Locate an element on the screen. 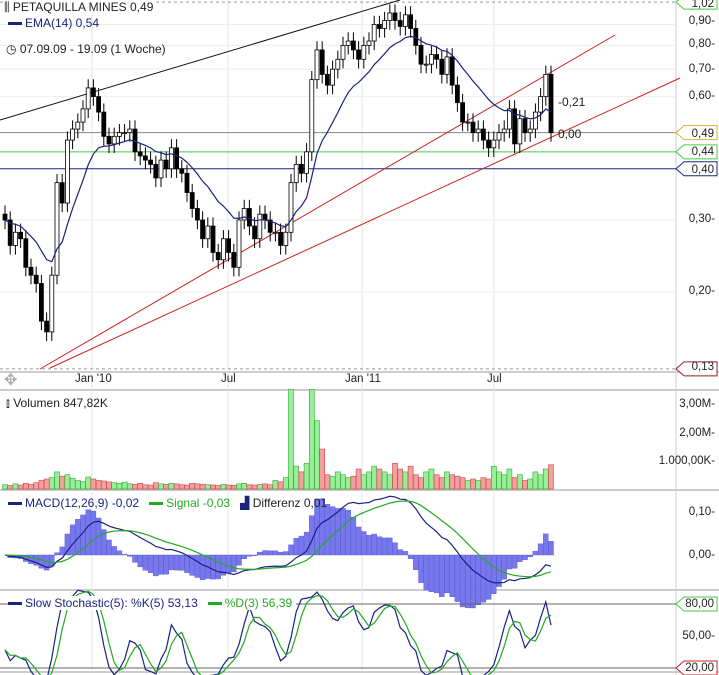  d-legend-text: %D(3) 56,39 is located at coordinates (258, 603).